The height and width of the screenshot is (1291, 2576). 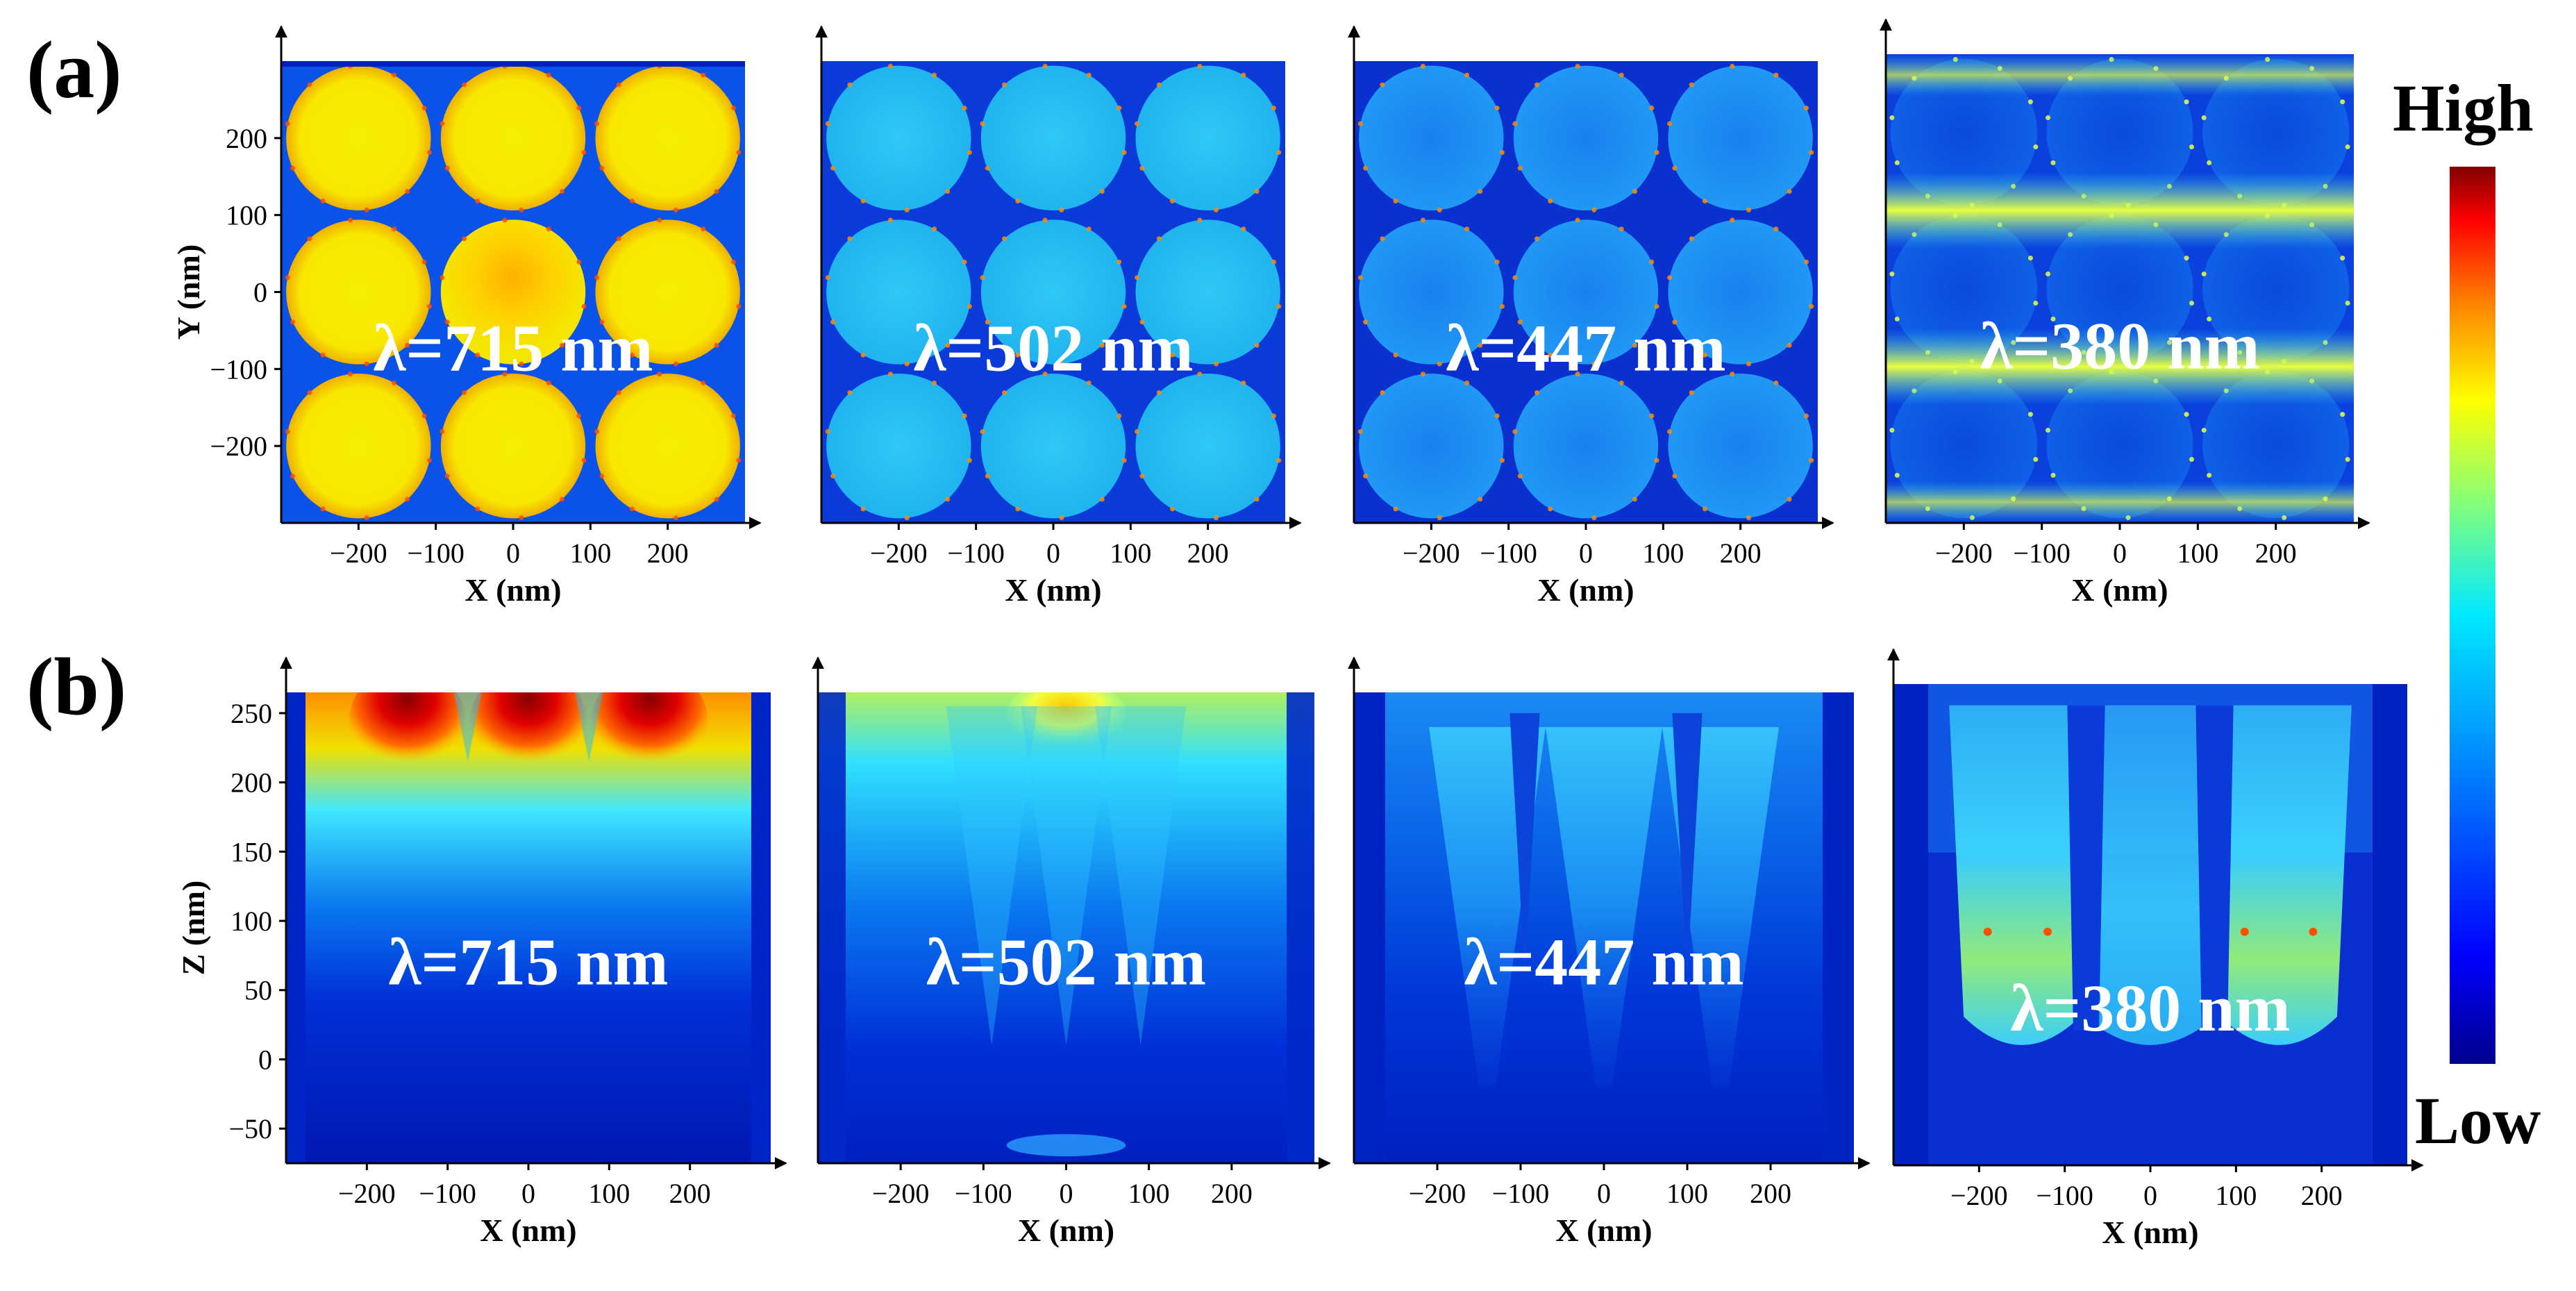 What do you see at coordinates (1979, 1195) in the screenshot?
I see `x-tick-label: −200` at bounding box center [1979, 1195].